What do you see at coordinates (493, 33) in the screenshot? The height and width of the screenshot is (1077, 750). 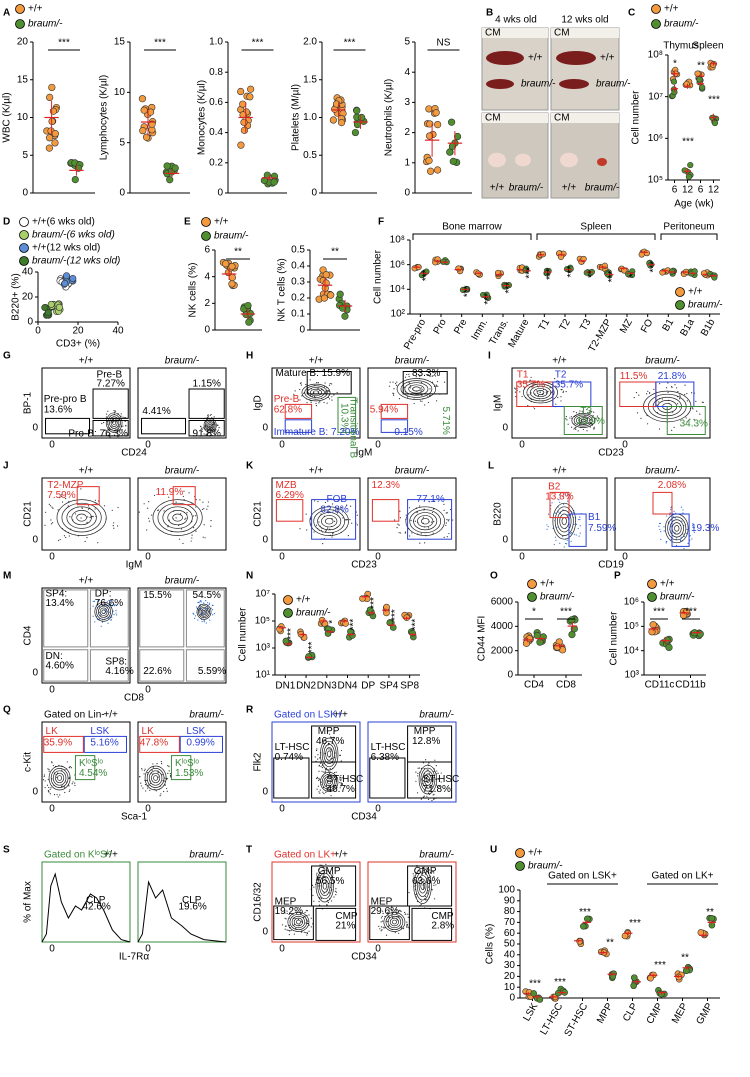 I see `ruler-label: CM` at bounding box center [493, 33].